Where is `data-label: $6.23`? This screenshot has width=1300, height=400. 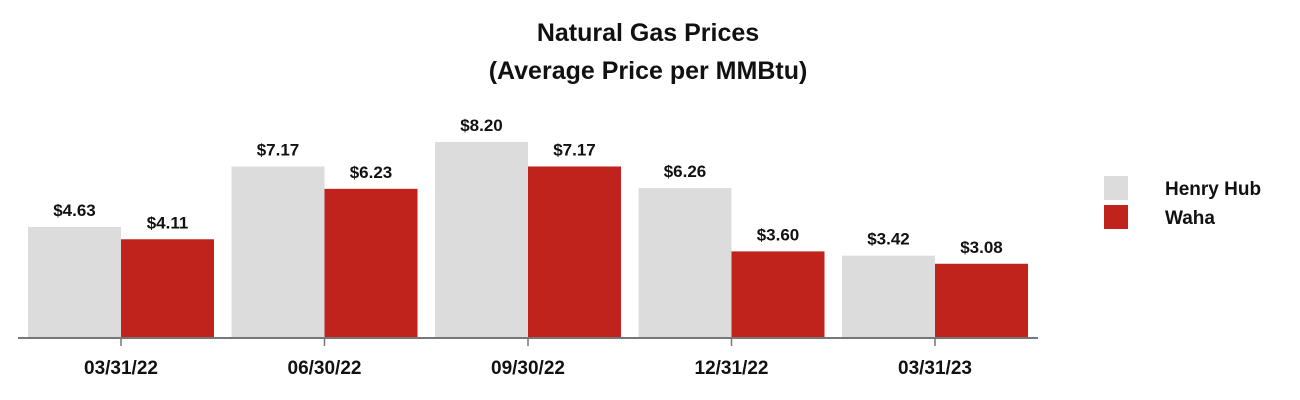 data-label: $6.23 is located at coordinates (371, 172).